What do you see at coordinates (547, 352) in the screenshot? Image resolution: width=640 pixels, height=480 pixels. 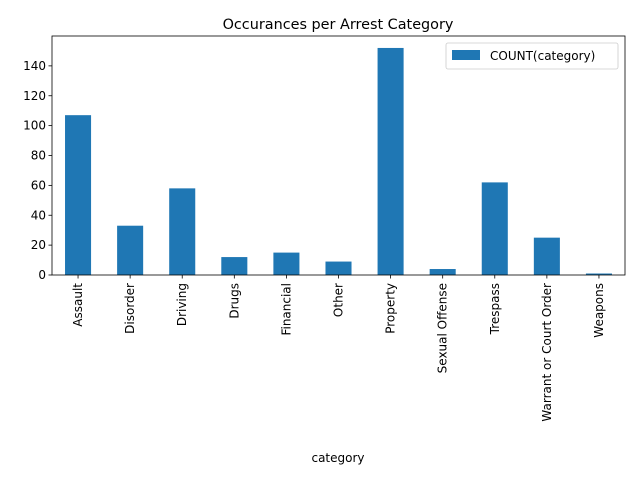 I see `x-tick-label: Warrant or Court Order` at bounding box center [547, 352].